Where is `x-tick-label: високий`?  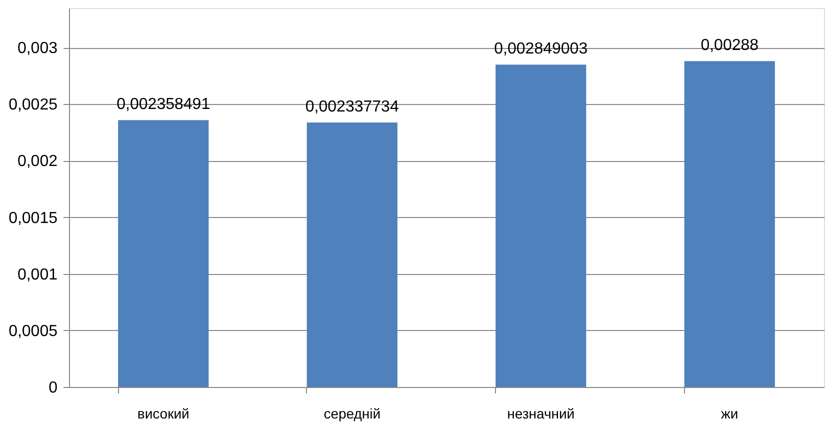
x-tick-label: високий is located at coordinates (163, 414).